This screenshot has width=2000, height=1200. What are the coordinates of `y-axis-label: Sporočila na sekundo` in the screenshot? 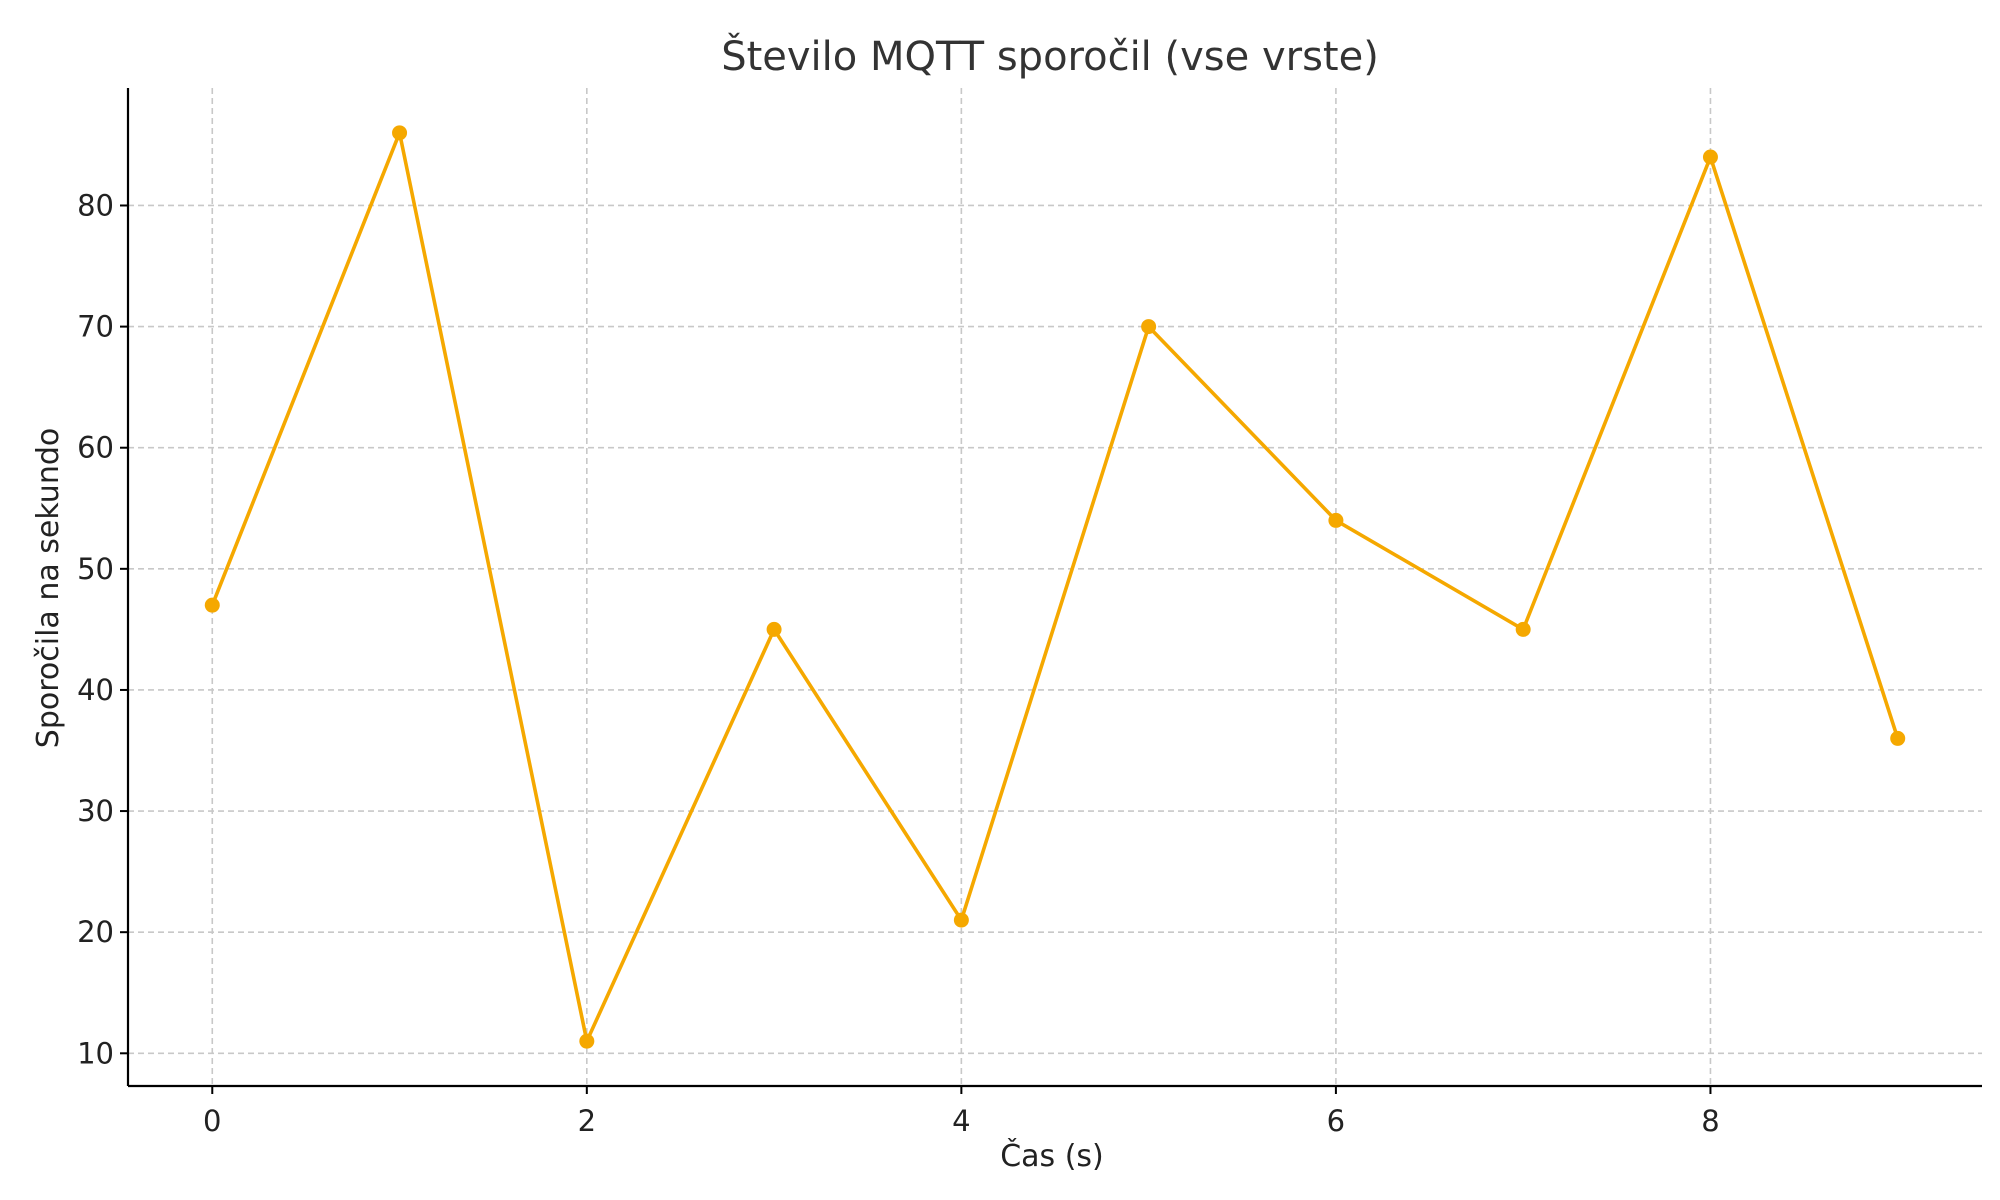 It's located at (48, 588).